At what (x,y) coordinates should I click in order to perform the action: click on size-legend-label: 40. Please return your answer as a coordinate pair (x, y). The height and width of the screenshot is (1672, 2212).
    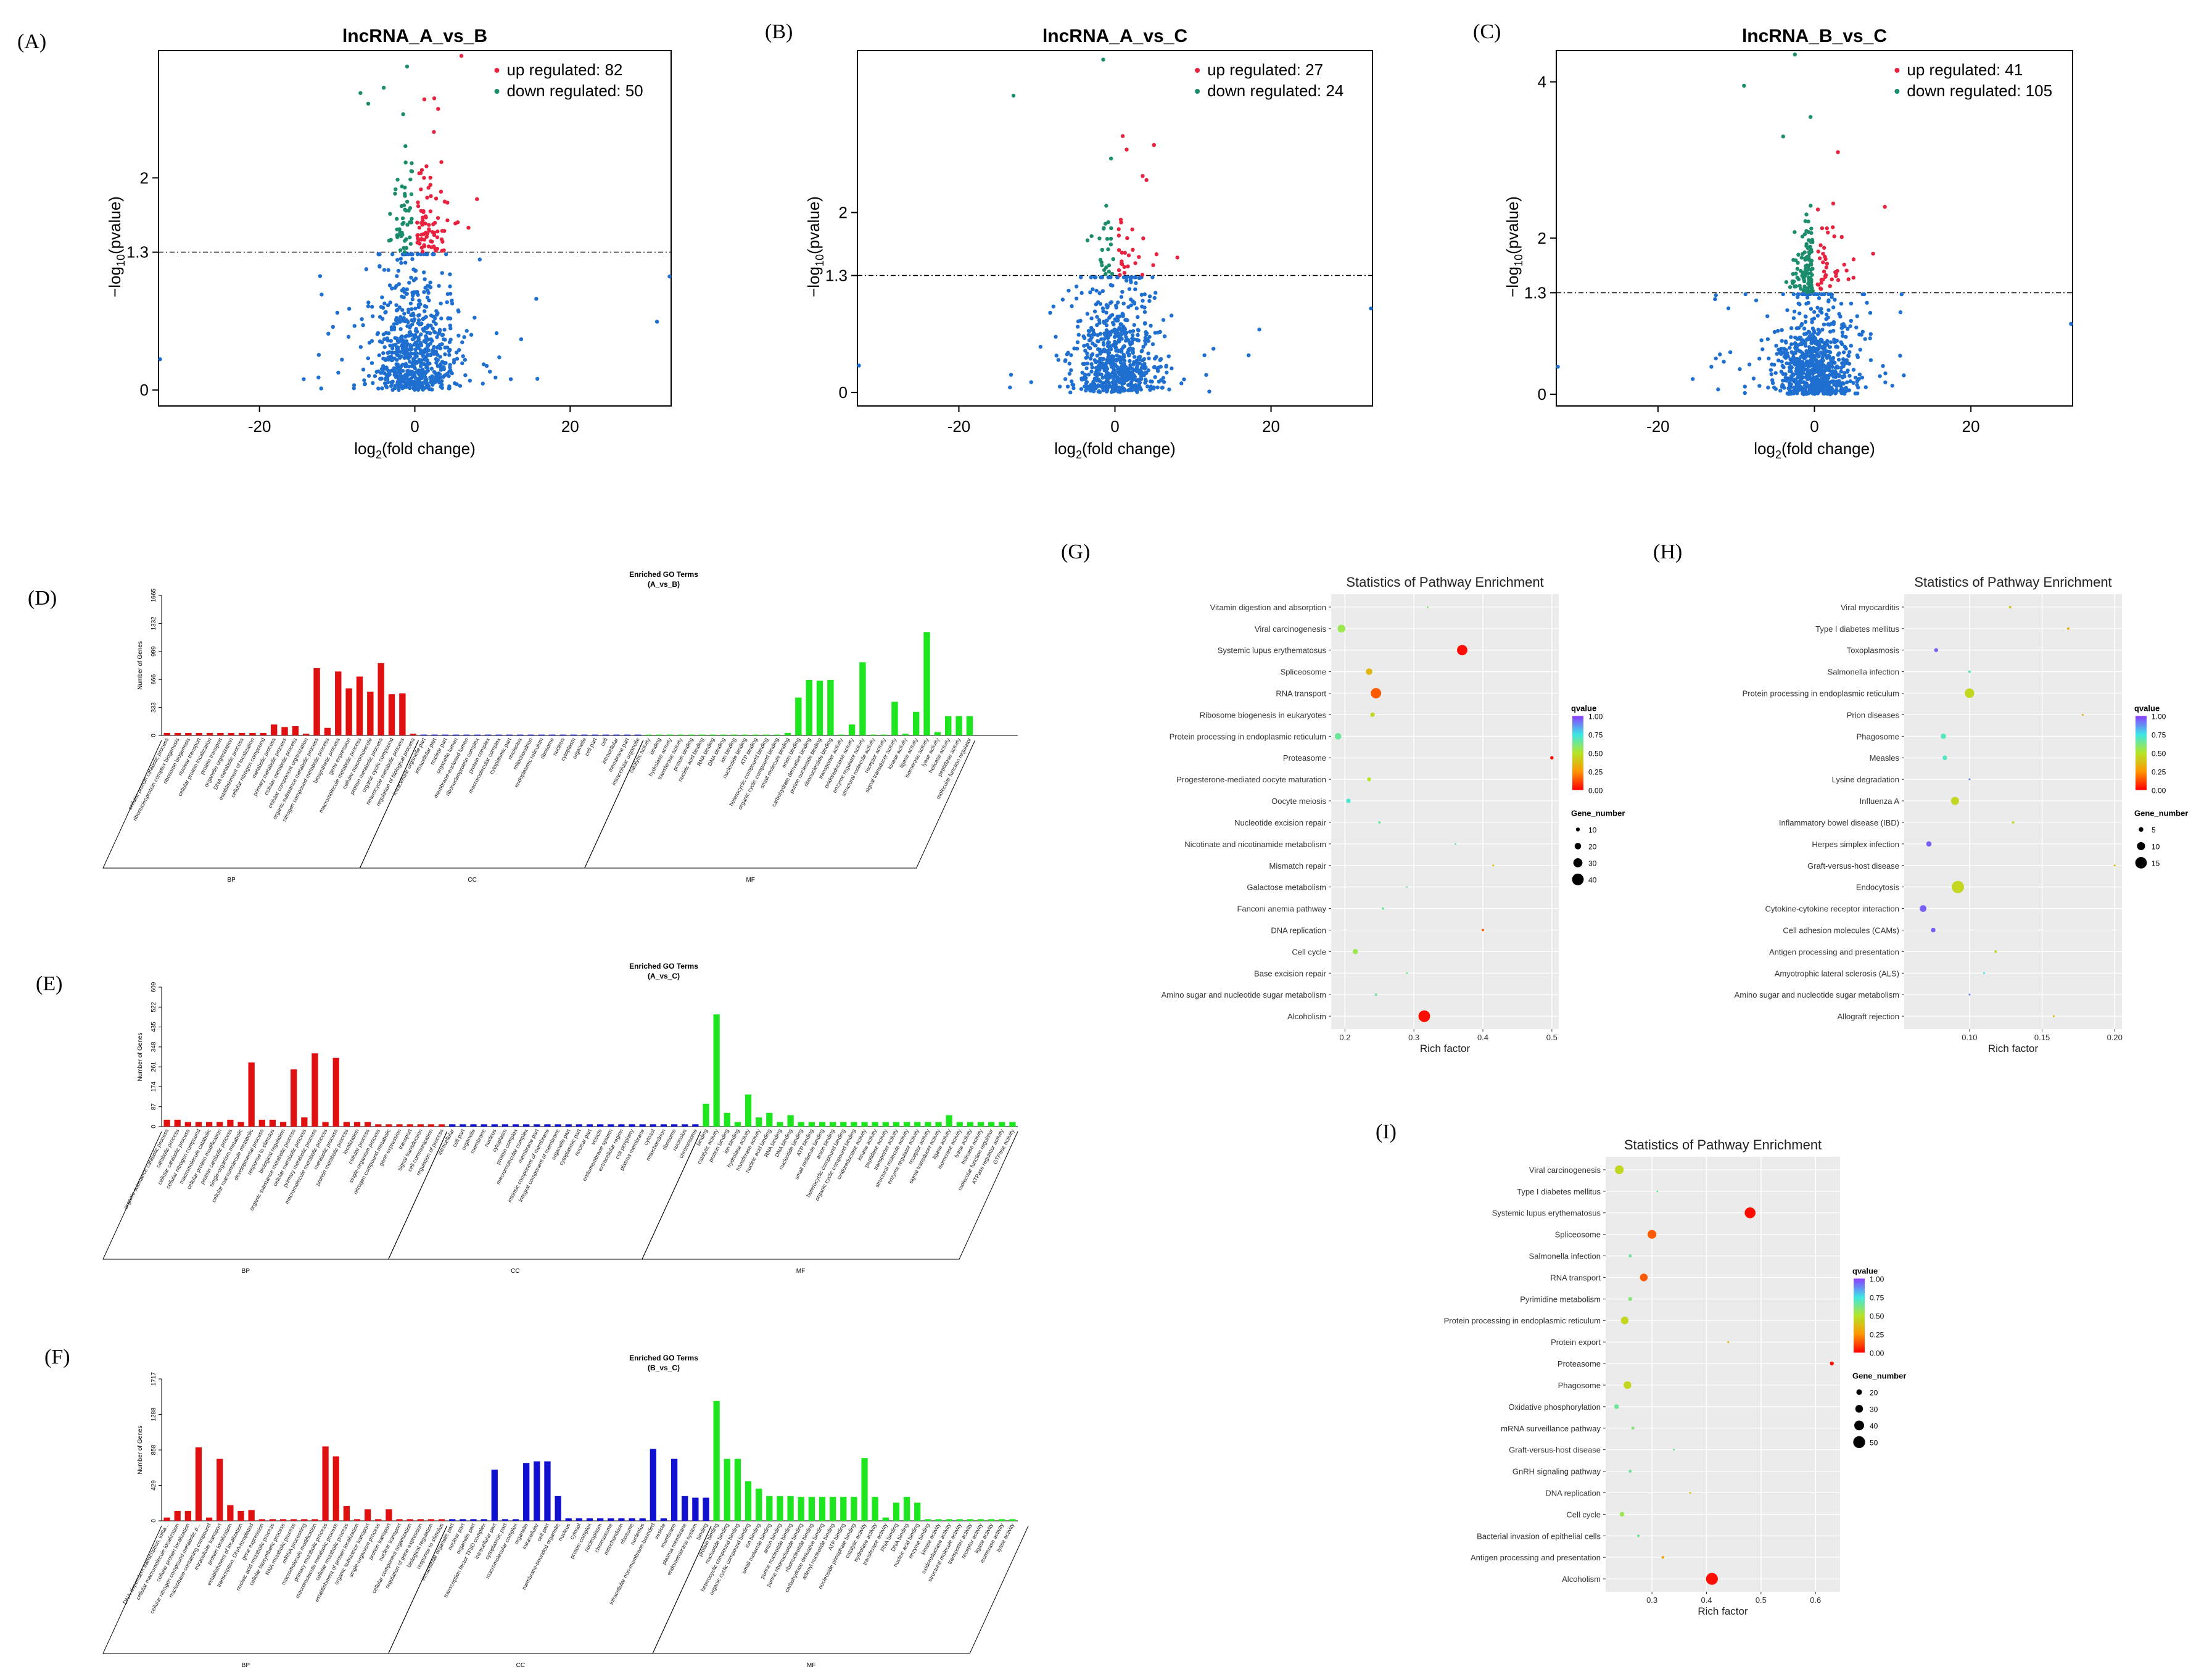
    Looking at the image, I should click on (1592, 879).